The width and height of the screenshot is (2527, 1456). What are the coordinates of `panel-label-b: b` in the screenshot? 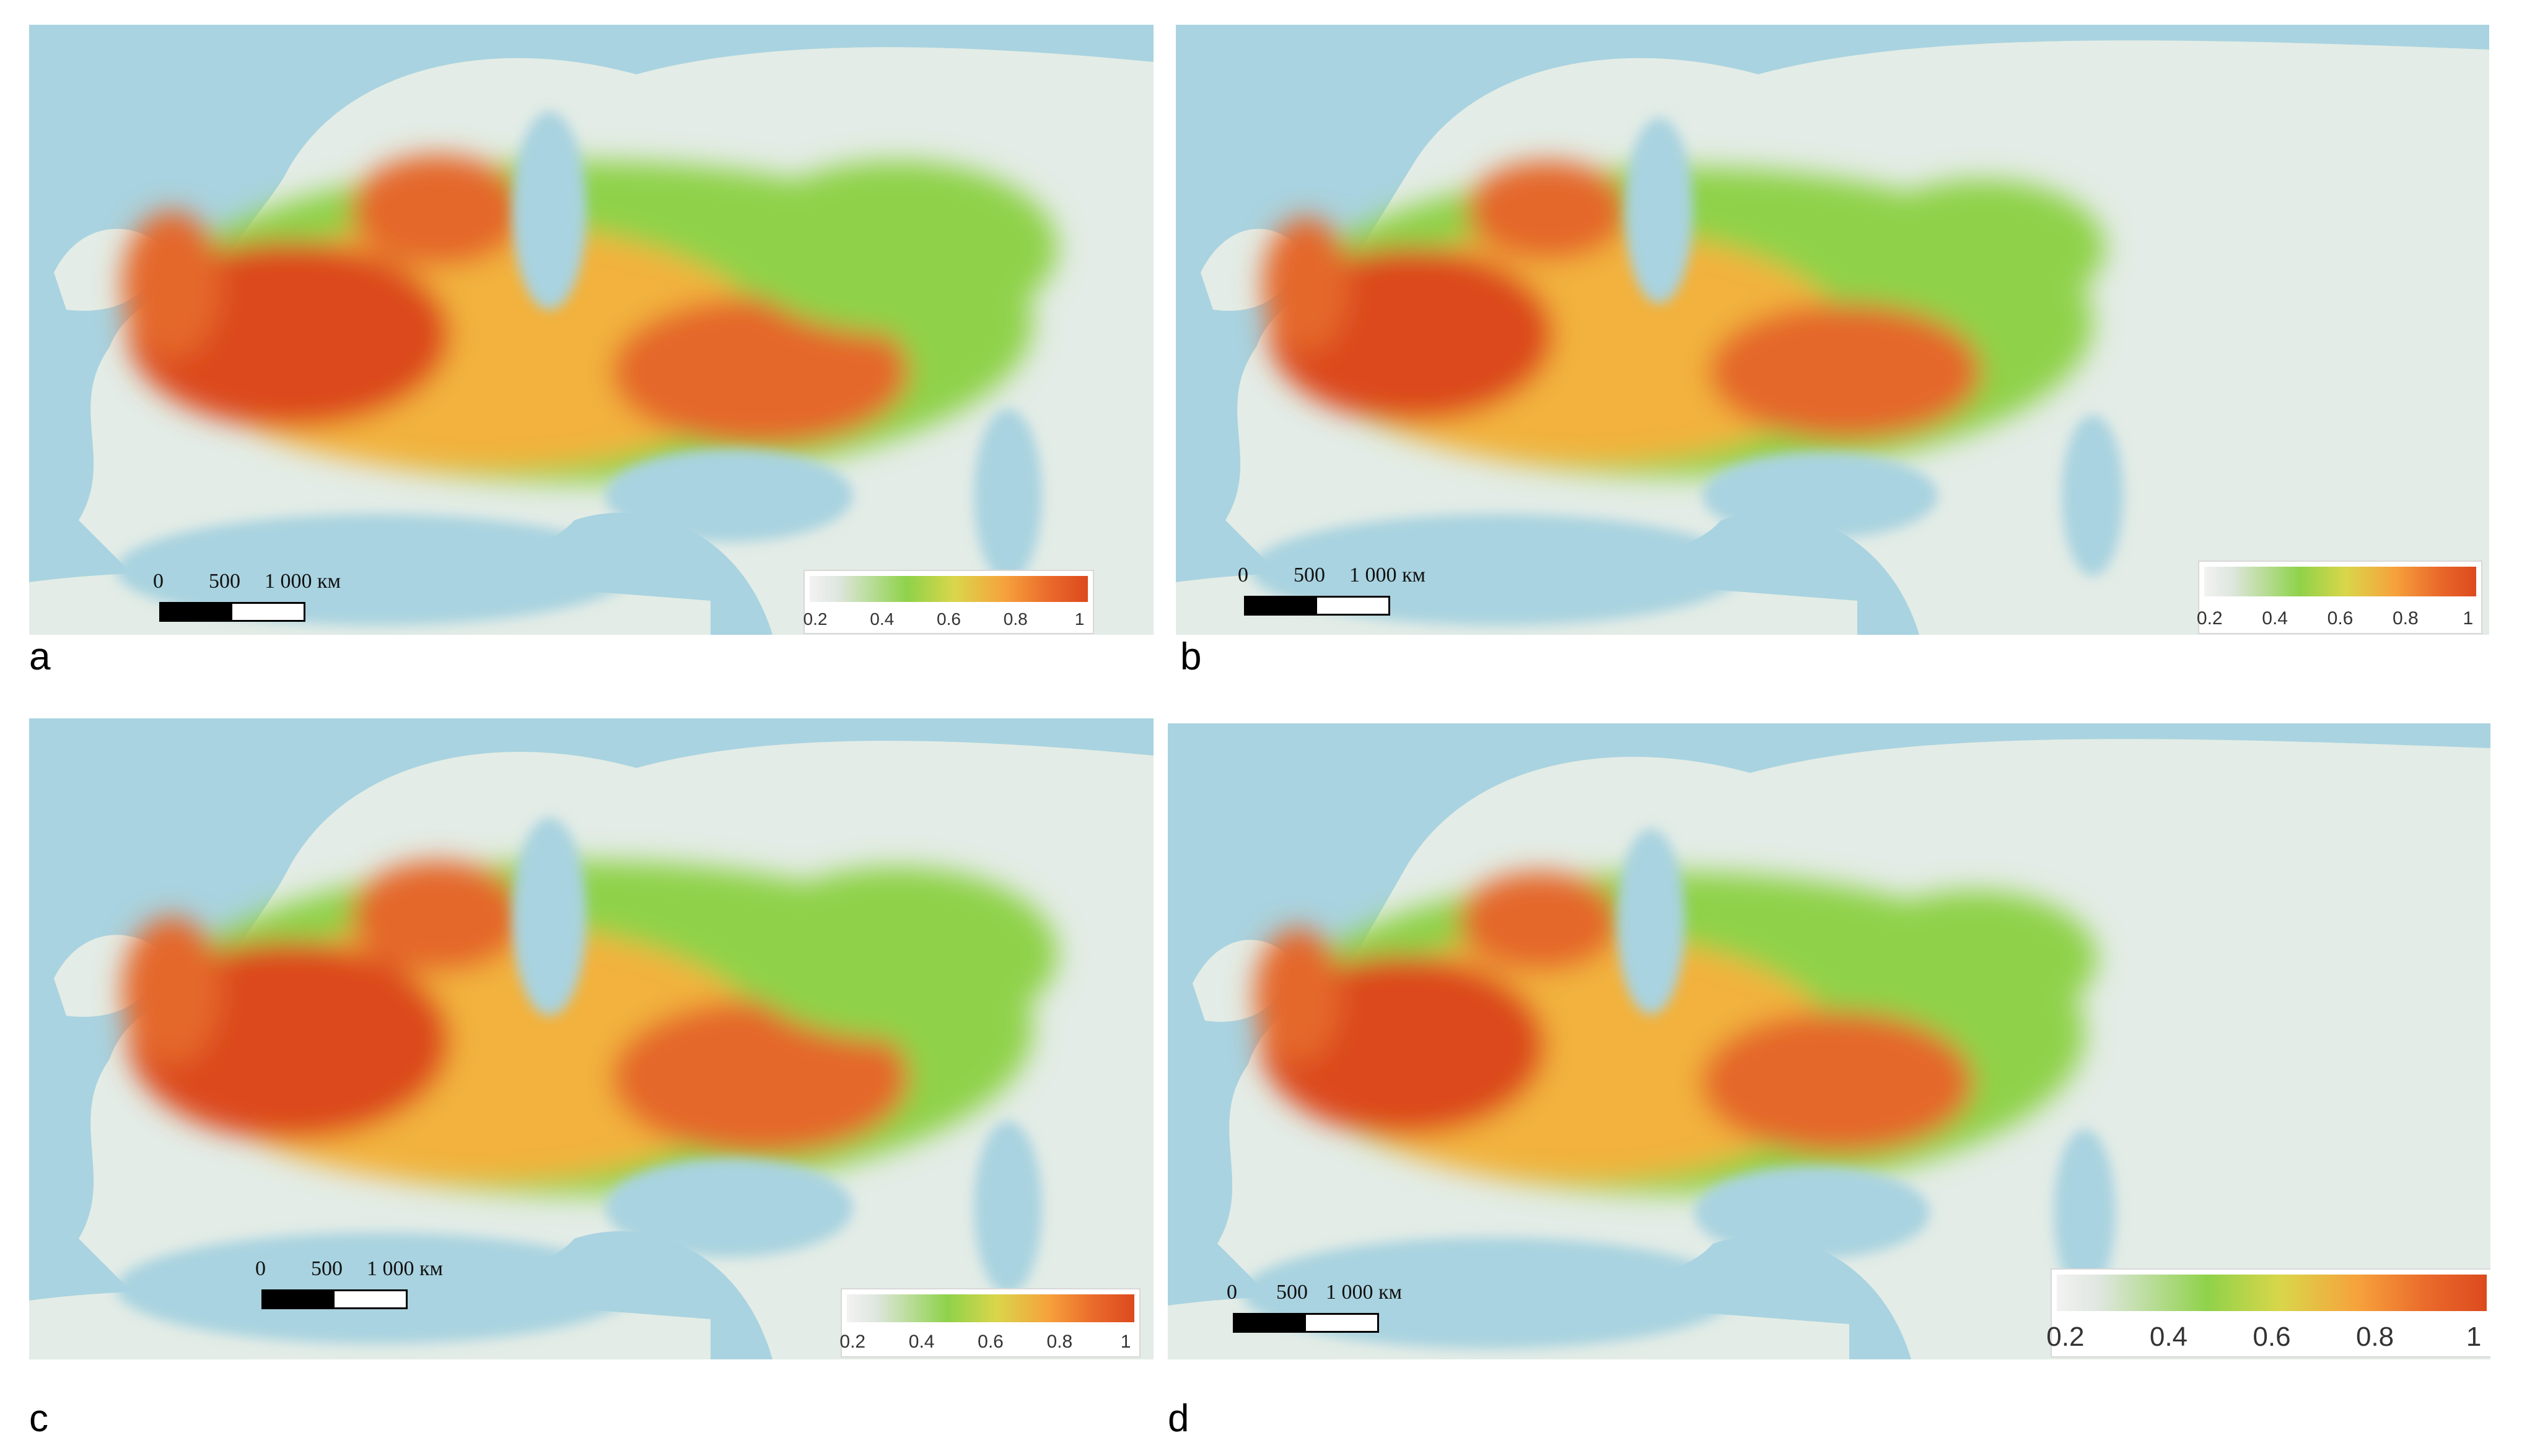 It's located at (1191, 656).